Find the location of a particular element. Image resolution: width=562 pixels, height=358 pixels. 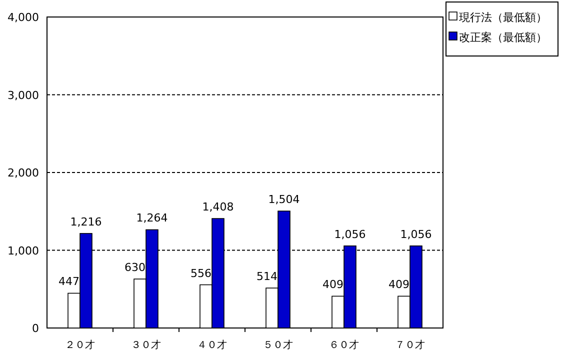

y-tick-label: 4,000 is located at coordinates (23, 17).